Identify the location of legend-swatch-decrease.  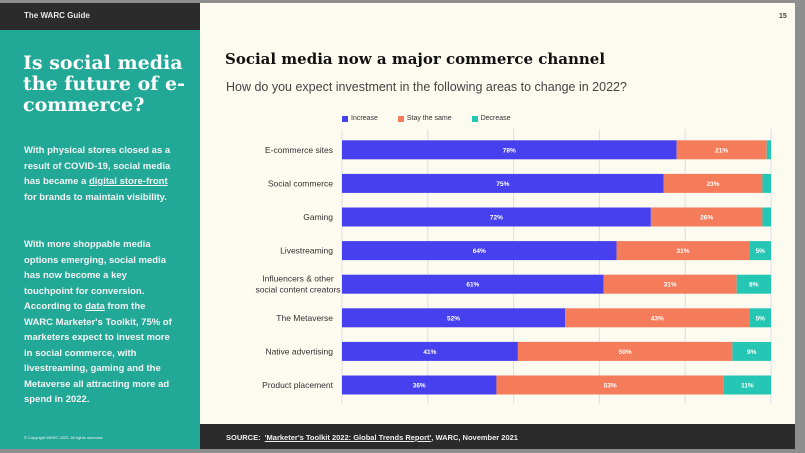
(474, 118).